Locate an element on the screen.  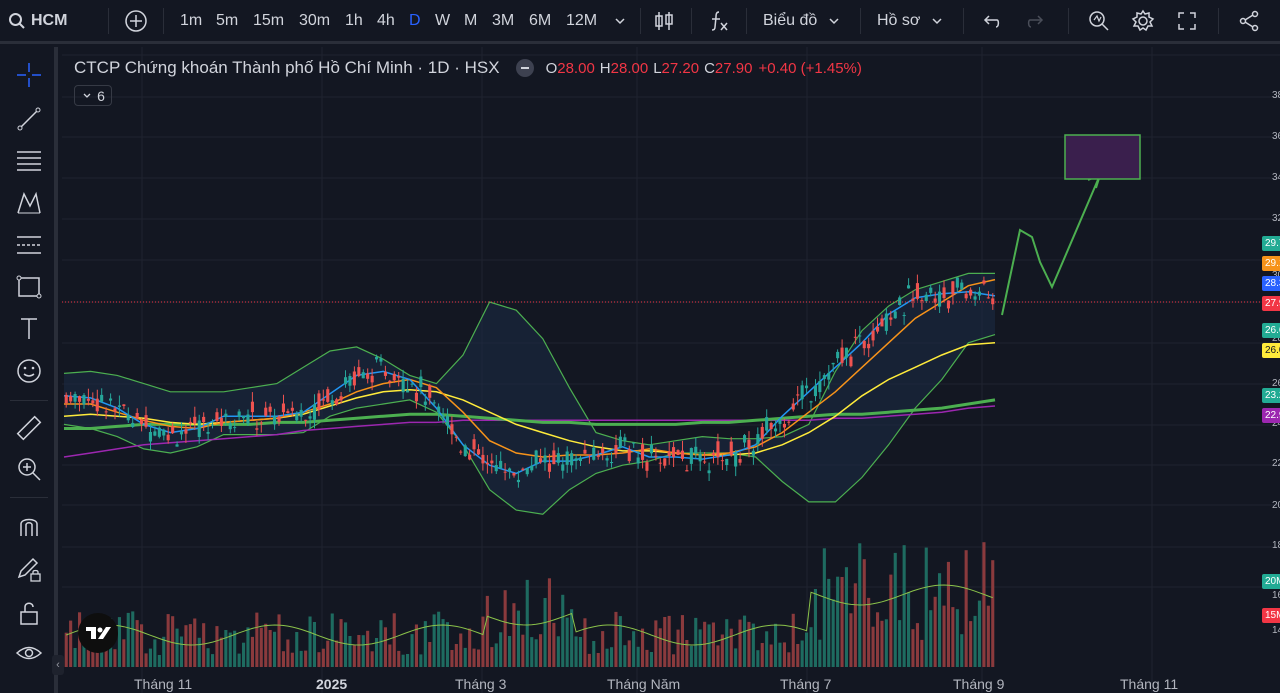
smile-icon is located at coordinates (29, 371).